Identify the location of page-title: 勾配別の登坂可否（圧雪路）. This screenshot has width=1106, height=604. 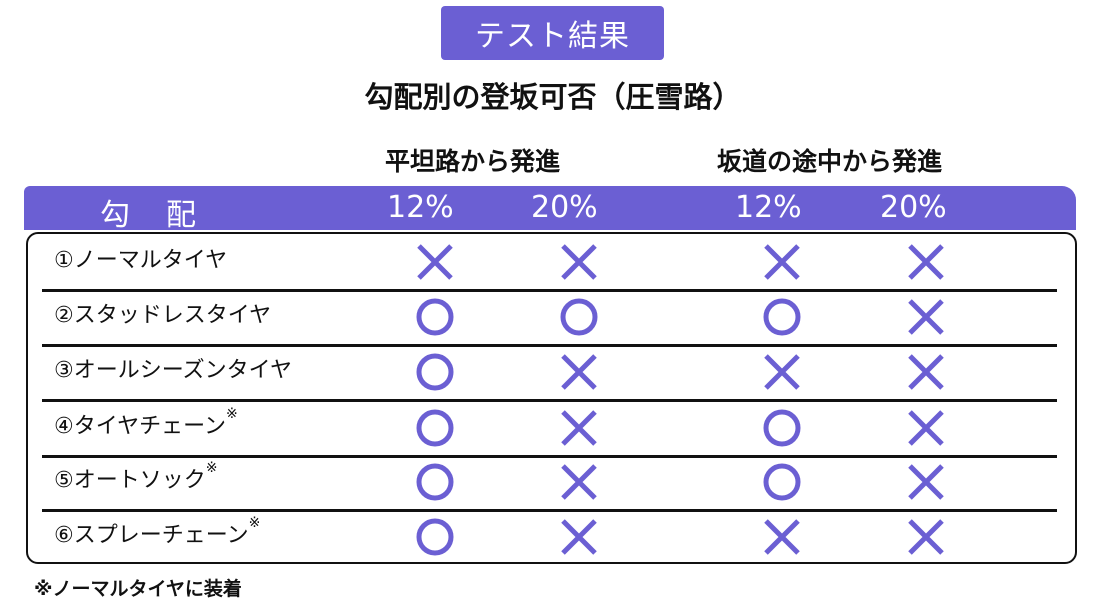
(553, 97).